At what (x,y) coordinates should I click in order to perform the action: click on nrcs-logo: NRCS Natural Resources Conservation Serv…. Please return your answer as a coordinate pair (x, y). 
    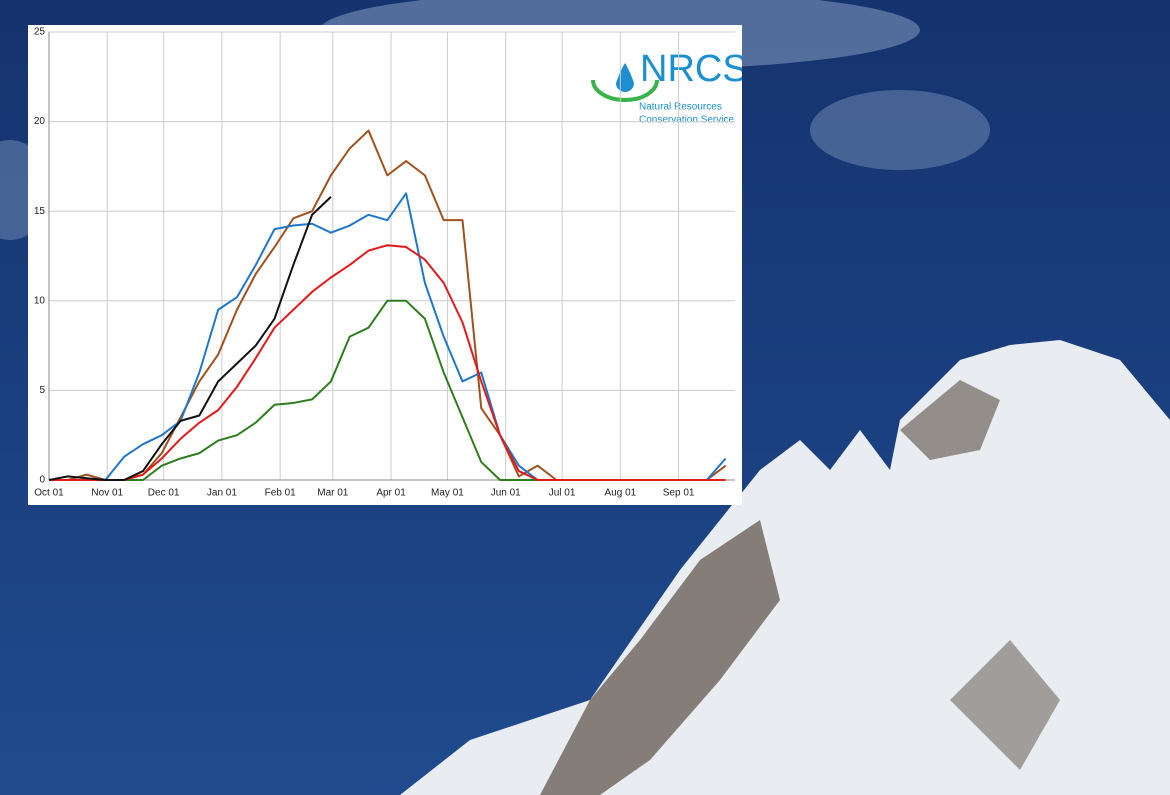
    Looking at the image, I should click on (666, 87).